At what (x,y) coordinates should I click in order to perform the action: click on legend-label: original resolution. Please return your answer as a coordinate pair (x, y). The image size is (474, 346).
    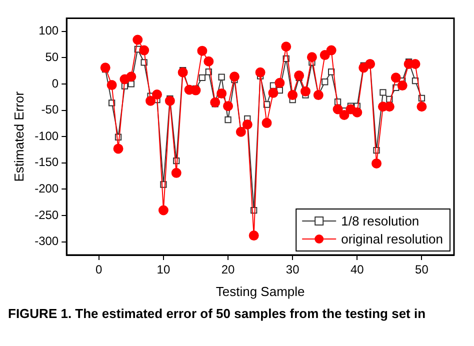
    Looking at the image, I should click on (392, 239).